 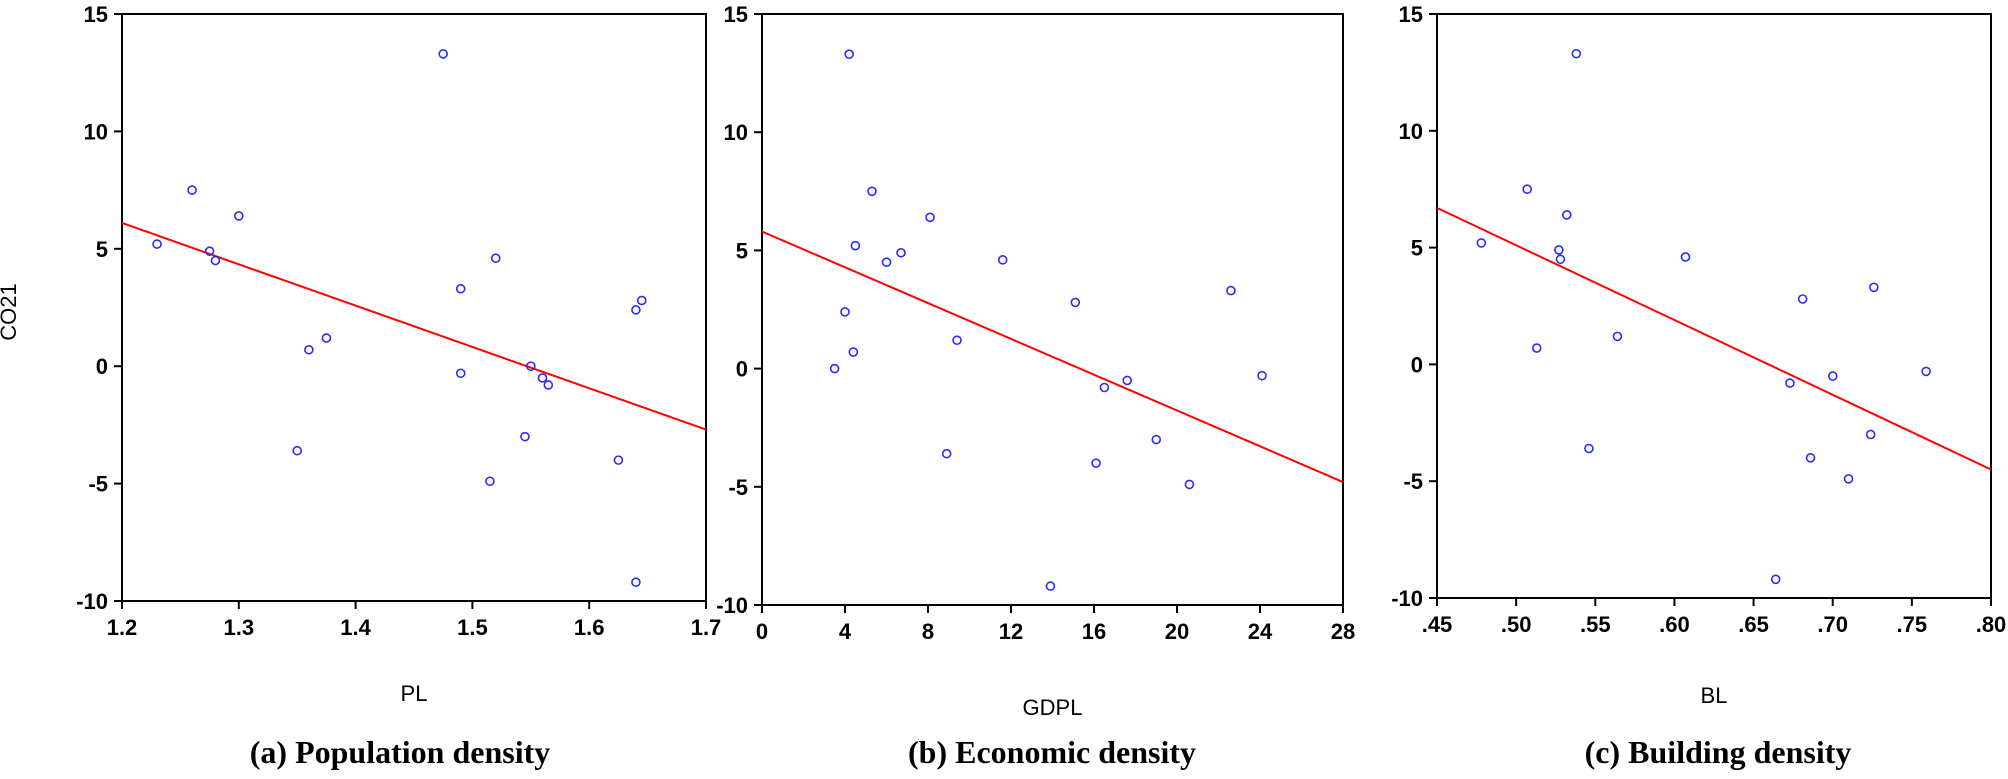 What do you see at coordinates (239, 627) in the screenshot?
I see `x-tick-label: 1.3` at bounding box center [239, 627].